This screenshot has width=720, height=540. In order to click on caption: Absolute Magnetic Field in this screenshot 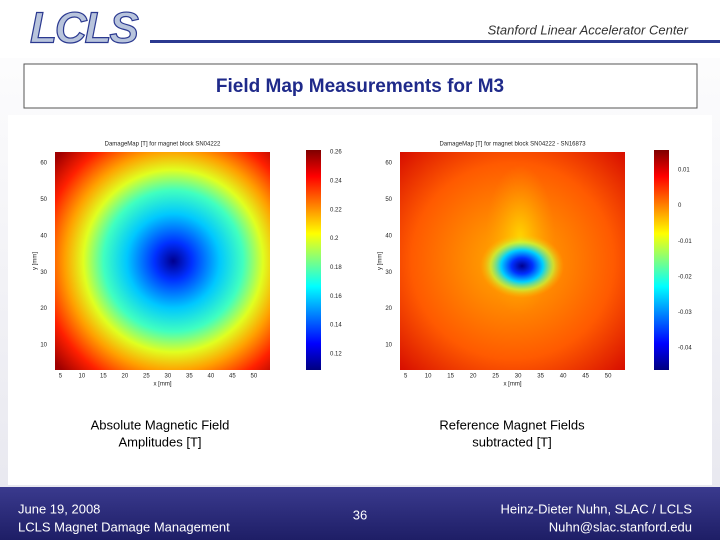, I will do `click(160, 424)`.